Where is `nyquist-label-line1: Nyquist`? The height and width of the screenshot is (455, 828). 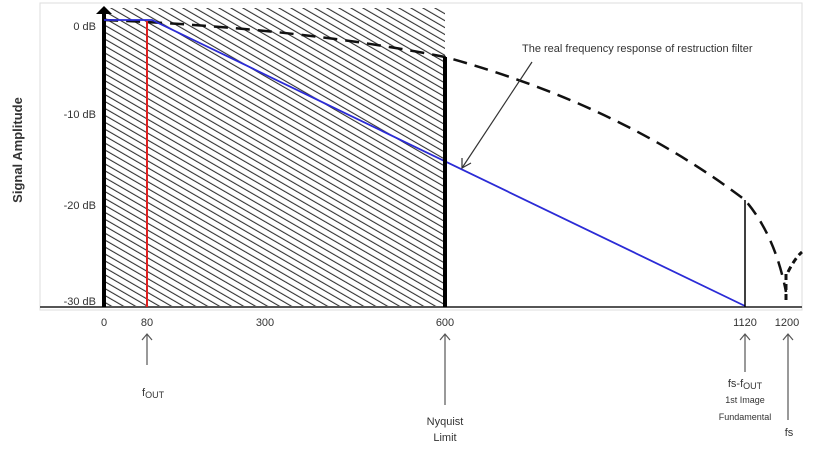
nyquist-label-line1: Nyquist is located at coordinates (445, 422).